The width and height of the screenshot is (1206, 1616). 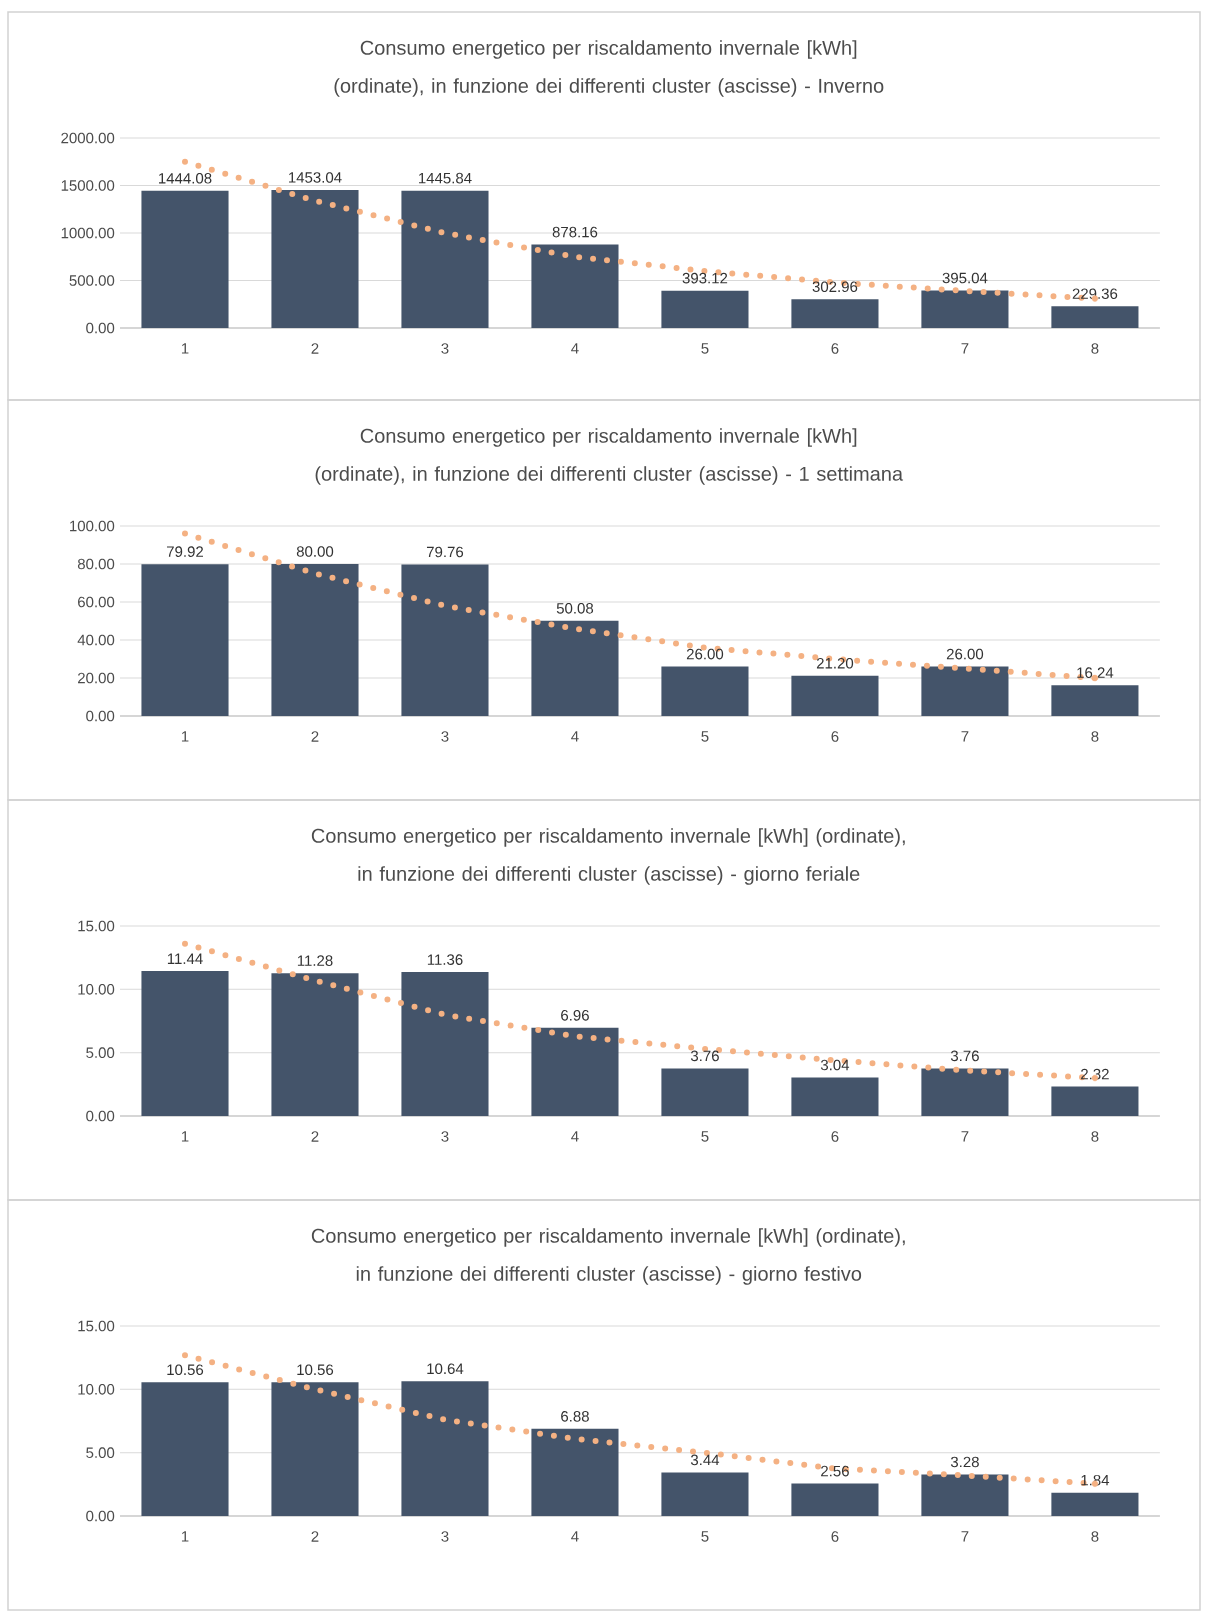 I want to click on data-label: 1453.04, so click(x=315, y=177).